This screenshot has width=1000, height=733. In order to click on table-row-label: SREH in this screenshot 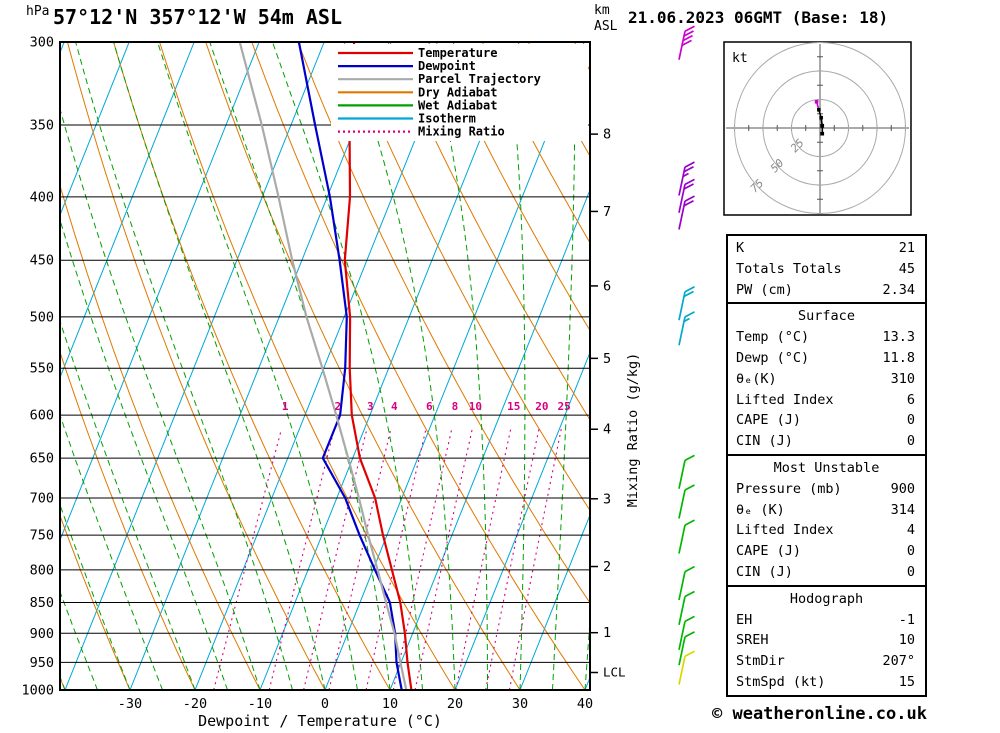, I will do `click(752, 640)`.